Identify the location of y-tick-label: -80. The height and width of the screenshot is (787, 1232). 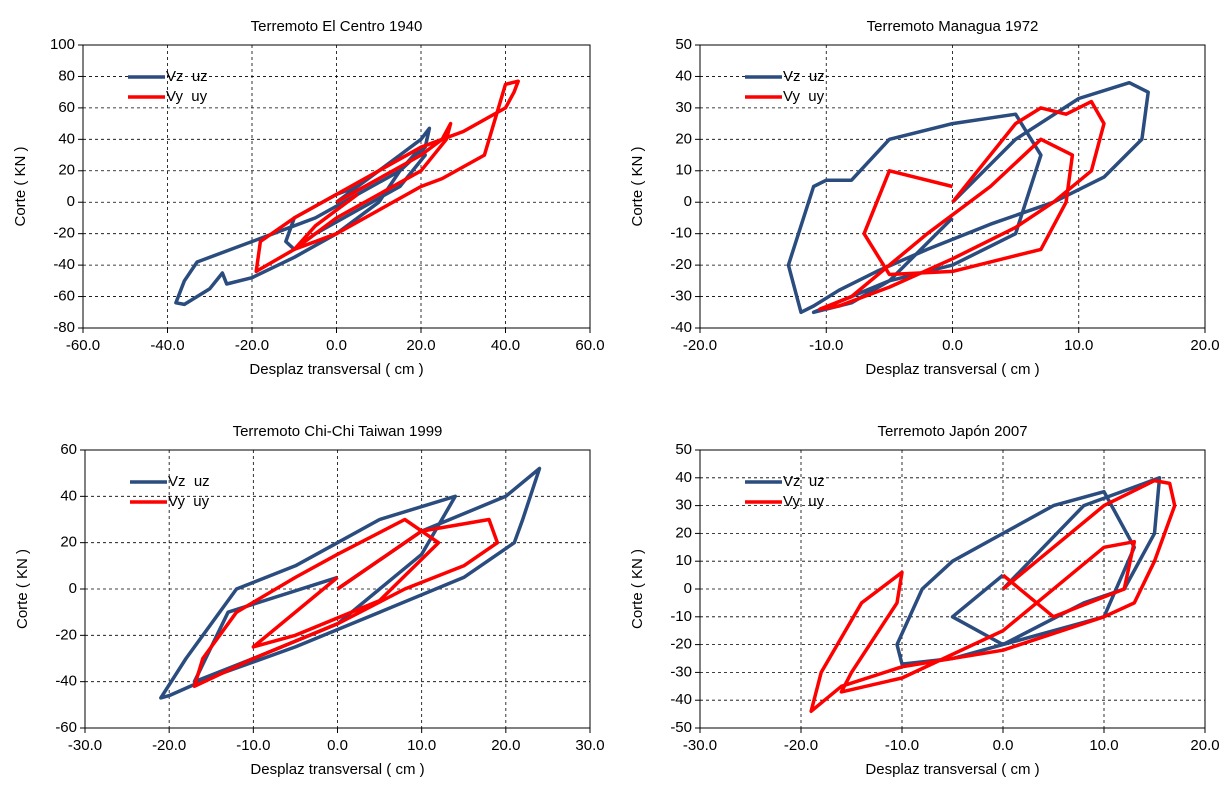
(64, 327).